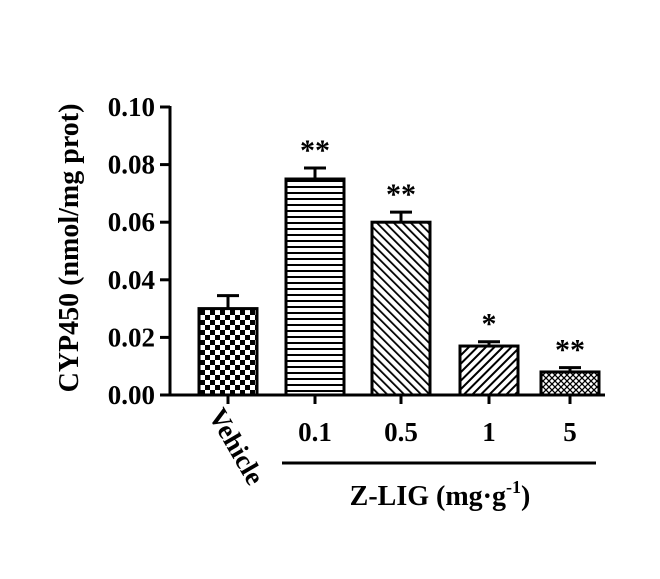 This screenshot has width=660, height=579. I want to click on y-tick-label: 0.00, so click(131, 395).